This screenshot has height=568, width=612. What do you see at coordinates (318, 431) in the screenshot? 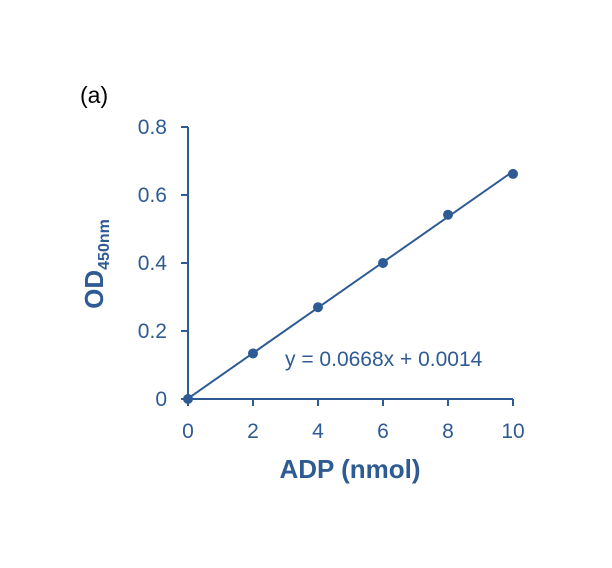
I see `x-tick-label: 4` at bounding box center [318, 431].